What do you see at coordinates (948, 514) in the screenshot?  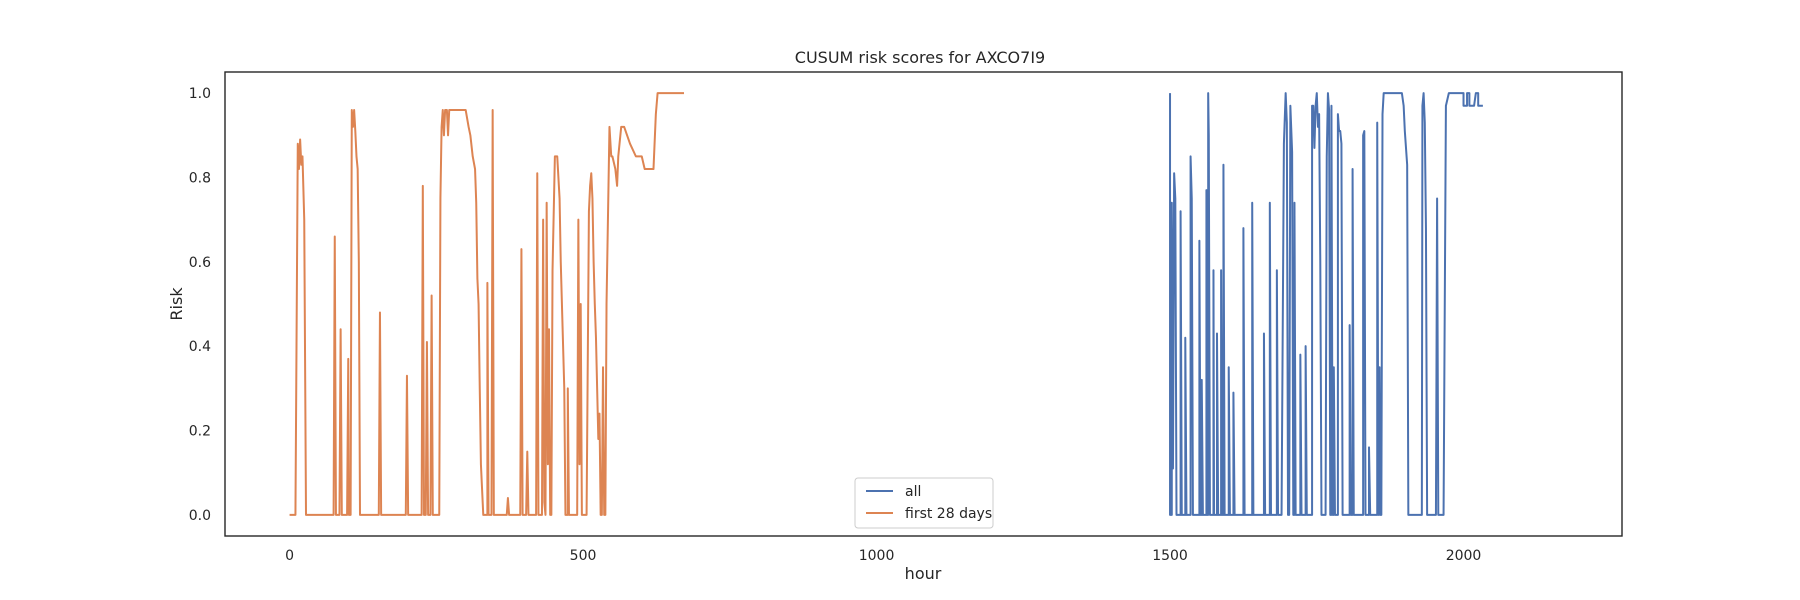 I see `legend-label-first-28-days: first 28 days` at bounding box center [948, 514].